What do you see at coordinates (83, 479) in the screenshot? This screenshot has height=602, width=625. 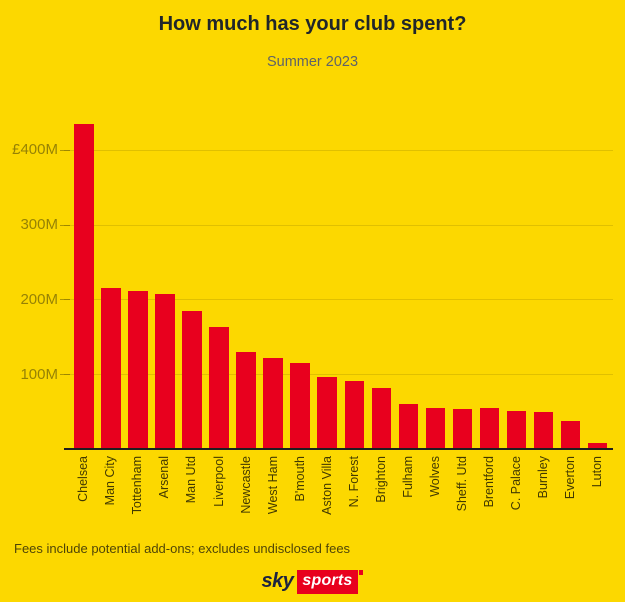 I see `x-axis-label: Chelsea` at bounding box center [83, 479].